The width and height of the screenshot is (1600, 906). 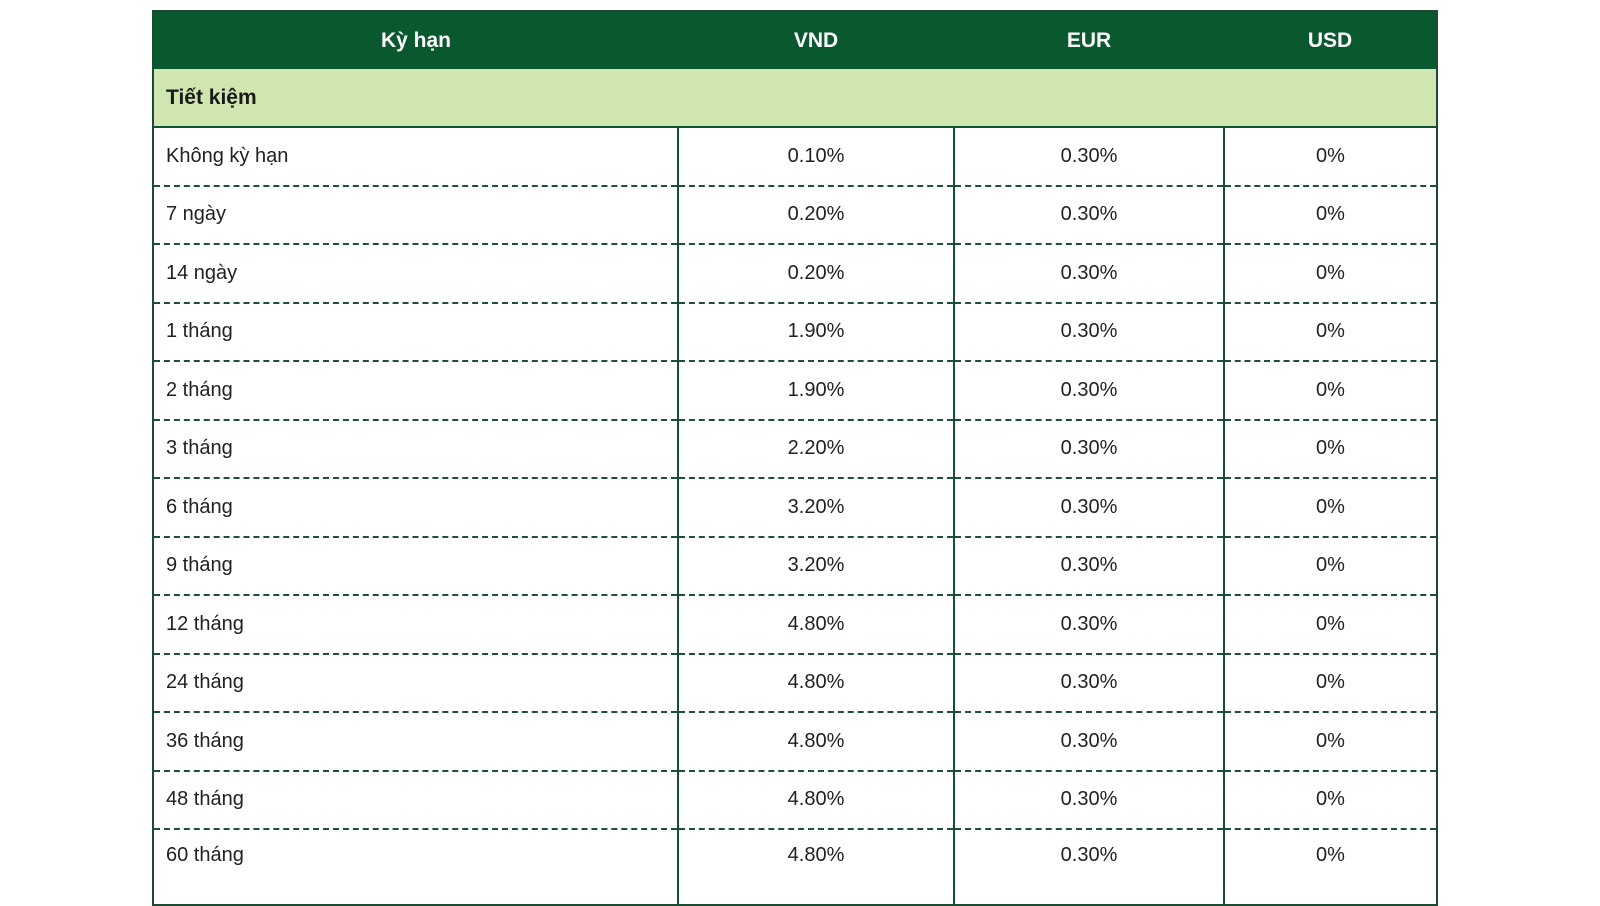 I want to click on header-row: Kỳ hạn VND EUR USD, so click(x=795, y=40).